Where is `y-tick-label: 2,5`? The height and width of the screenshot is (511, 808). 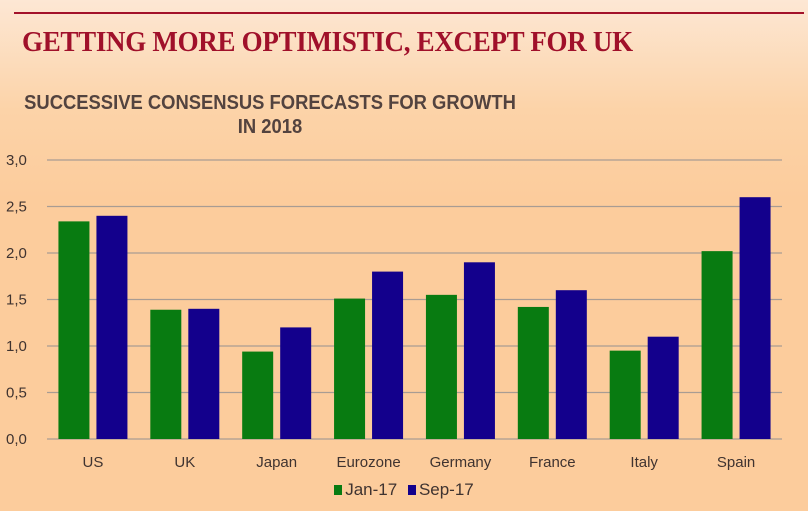
y-tick-label: 2,5 is located at coordinates (16, 207).